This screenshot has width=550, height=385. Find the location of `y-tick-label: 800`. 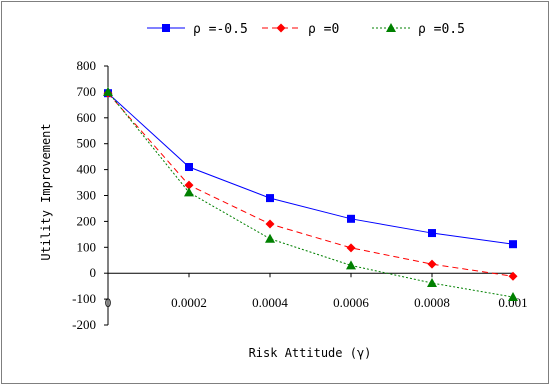

y-tick-label: 800 is located at coordinates (87, 65).